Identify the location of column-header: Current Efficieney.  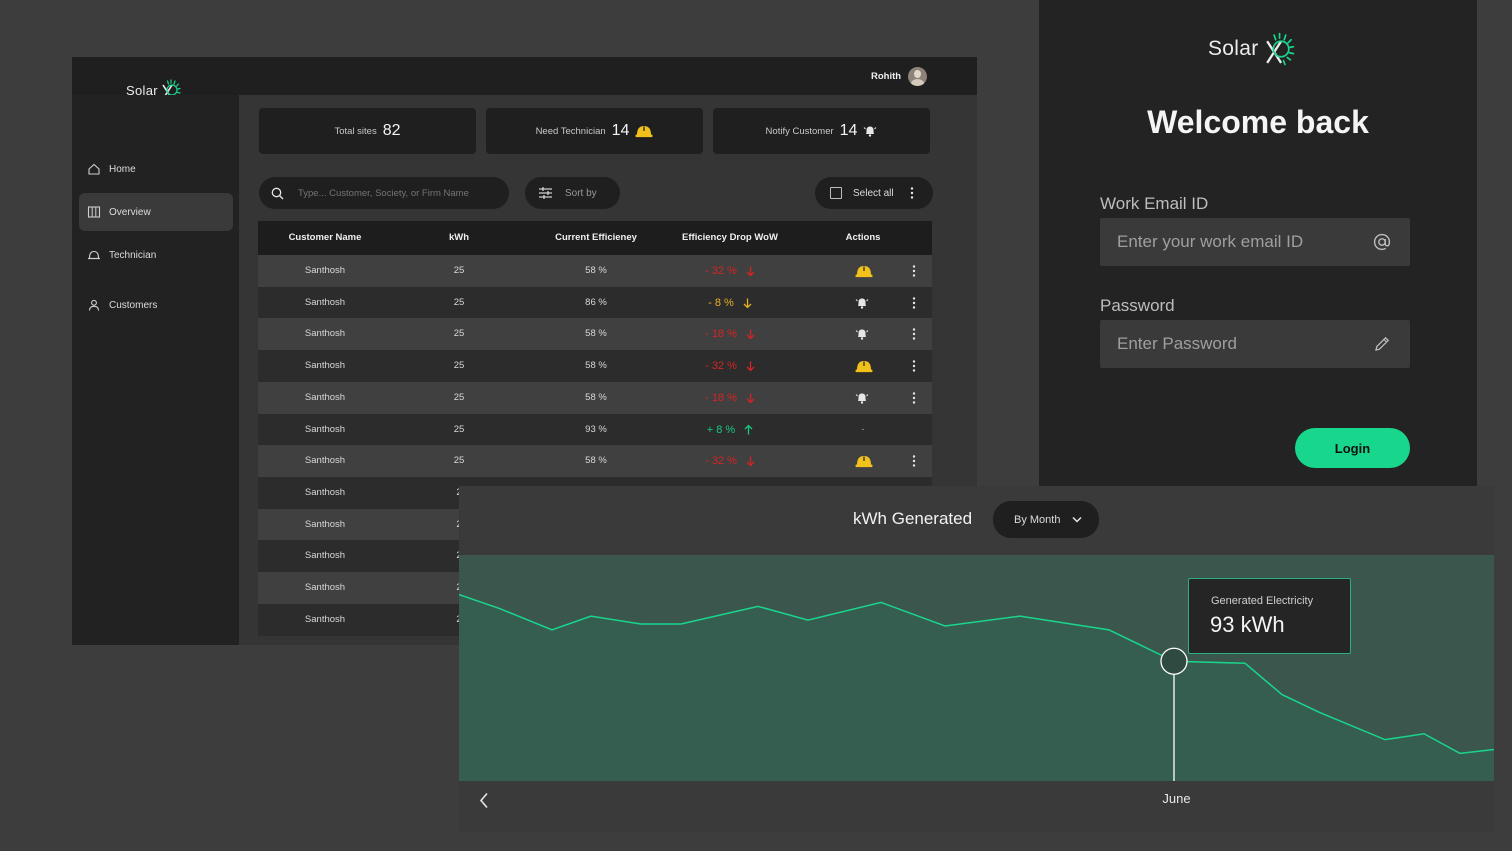
(596, 237).